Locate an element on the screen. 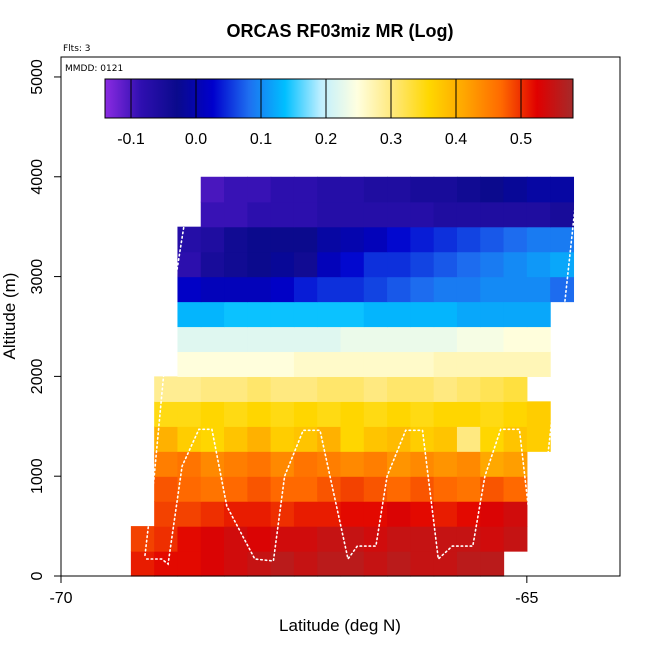 Image resolution: width=650 pixels, height=650 pixels. y-axis-label: Altitude (m) is located at coordinates (9, 316).